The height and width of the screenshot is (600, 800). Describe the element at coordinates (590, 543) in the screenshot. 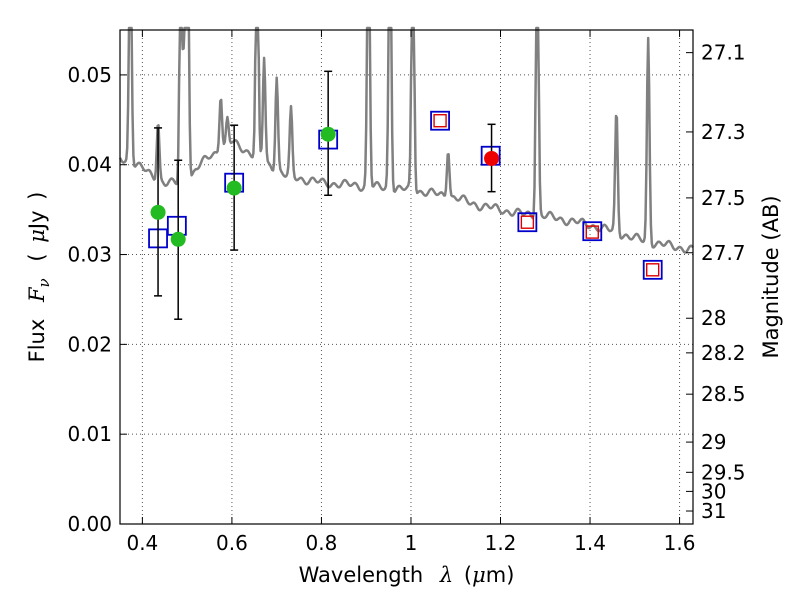

I see `x-tick-label: 1.4` at that location.